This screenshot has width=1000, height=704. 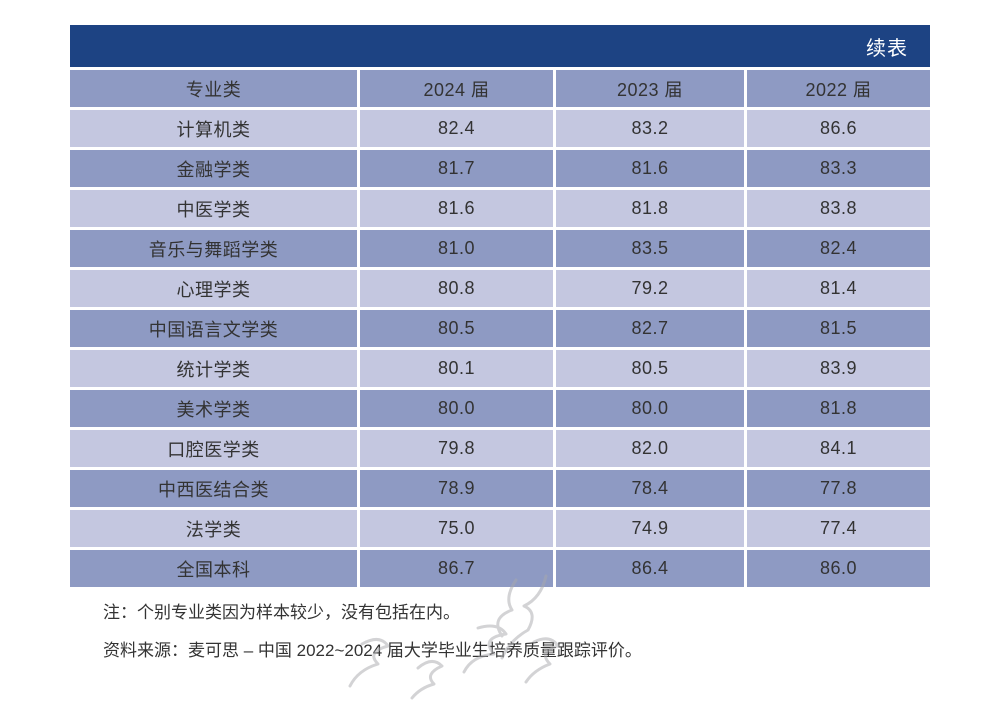 I want to click on category-cell: 统计学类, so click(x=213, y=368).